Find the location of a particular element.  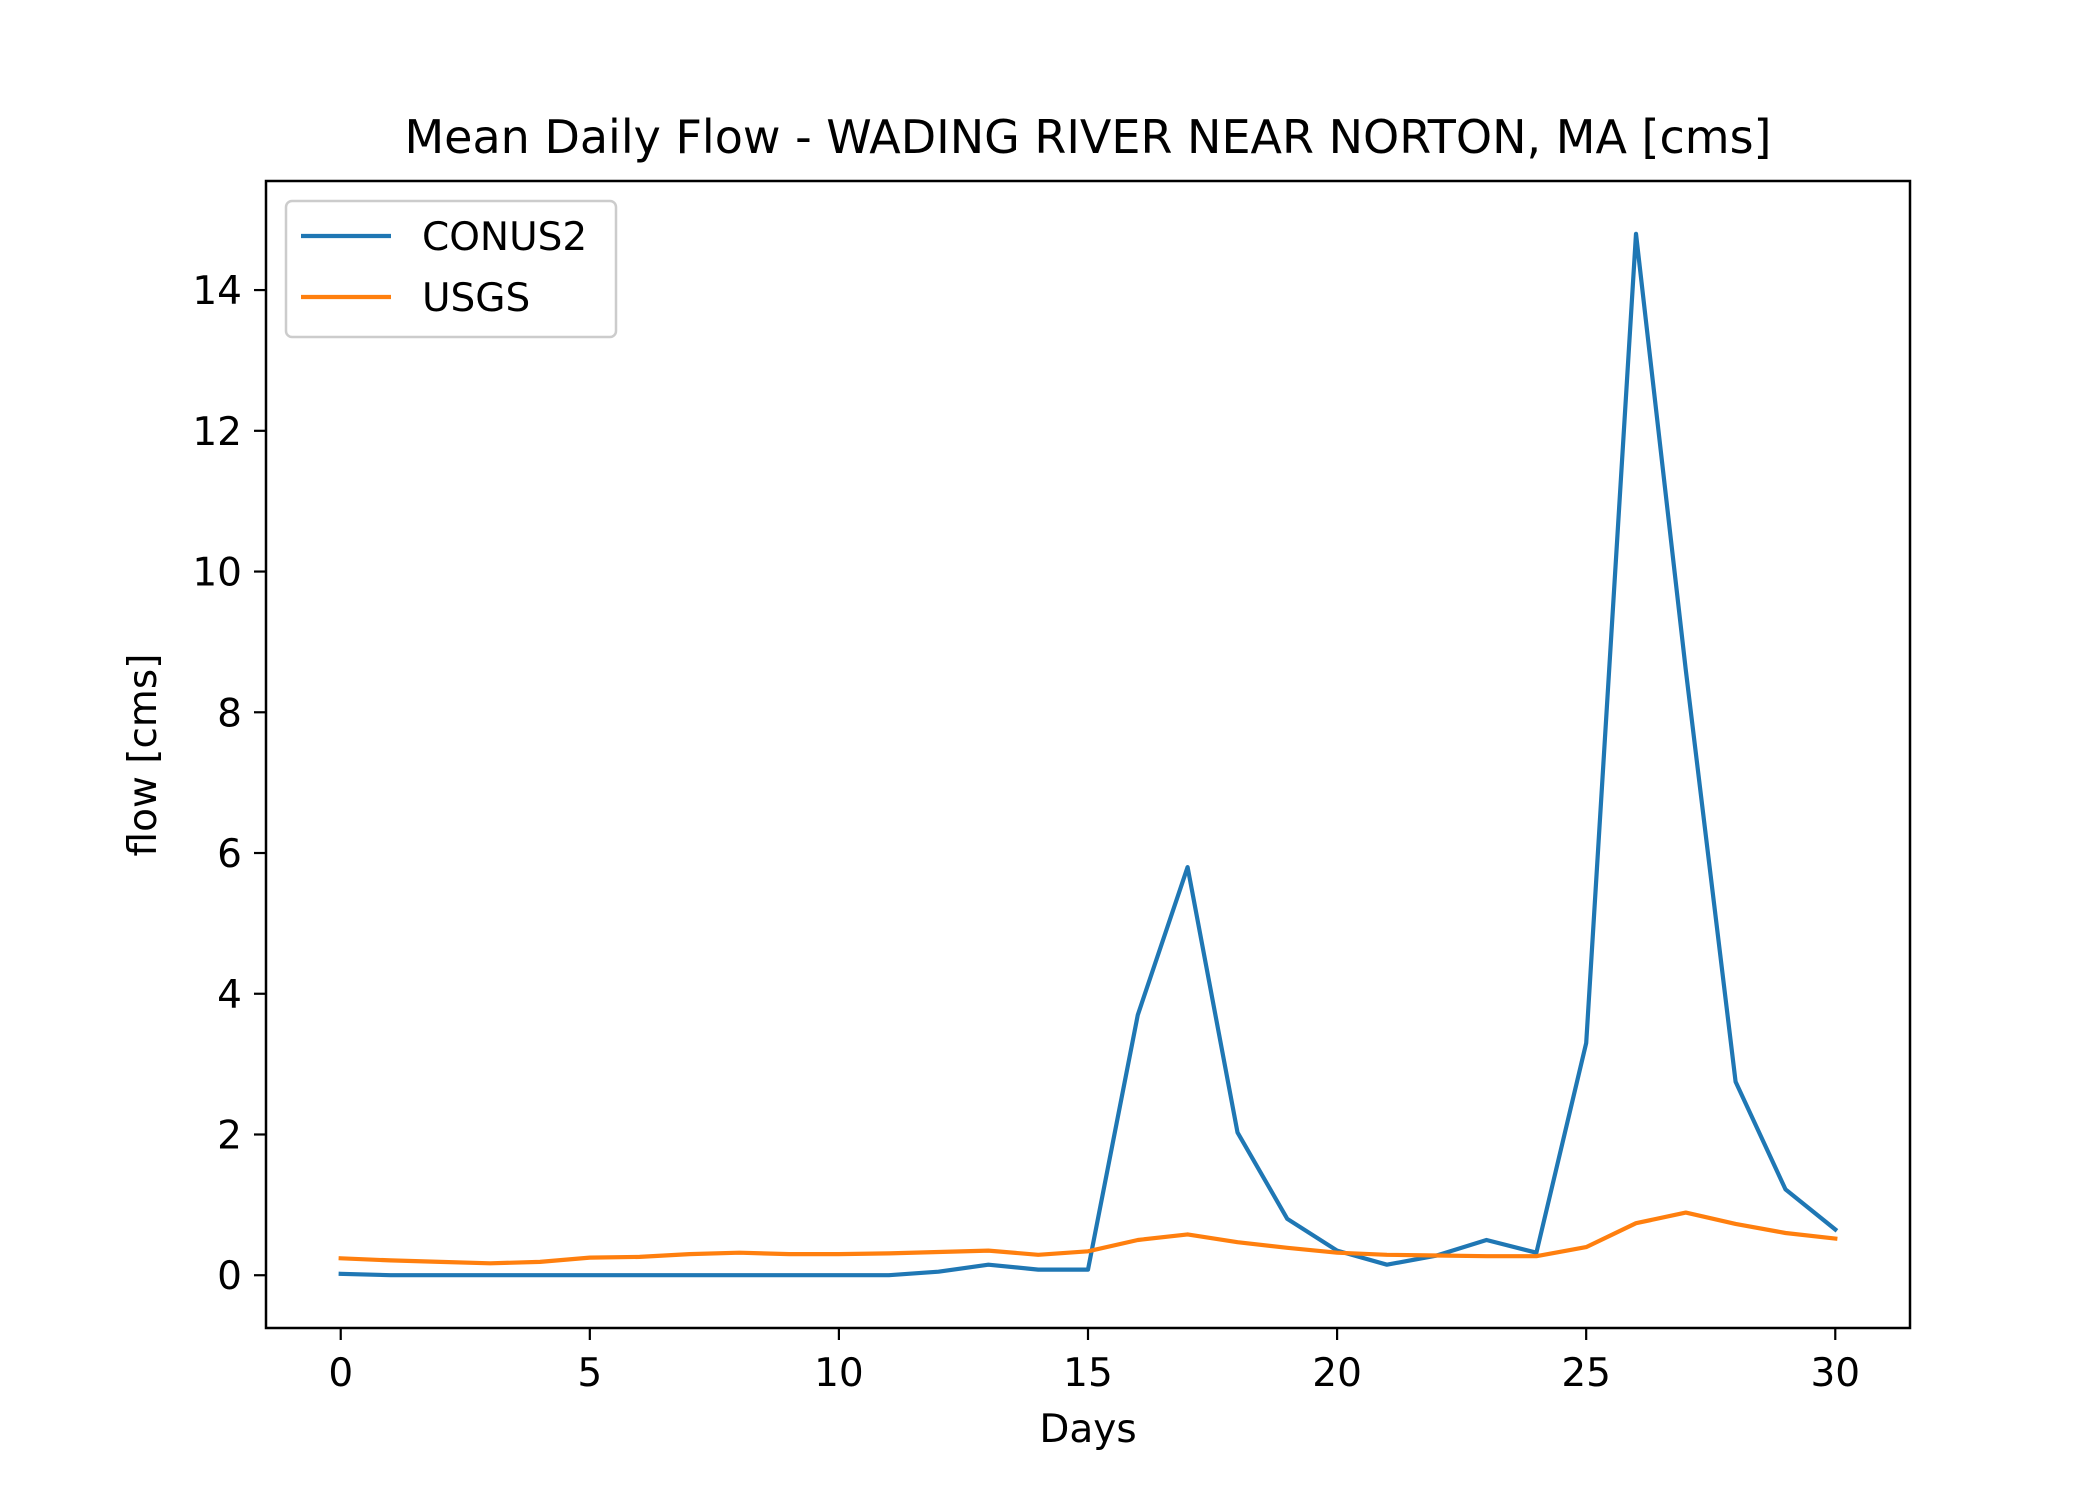

x-tick-label: 15 is located at coordinates (1088, 1373).